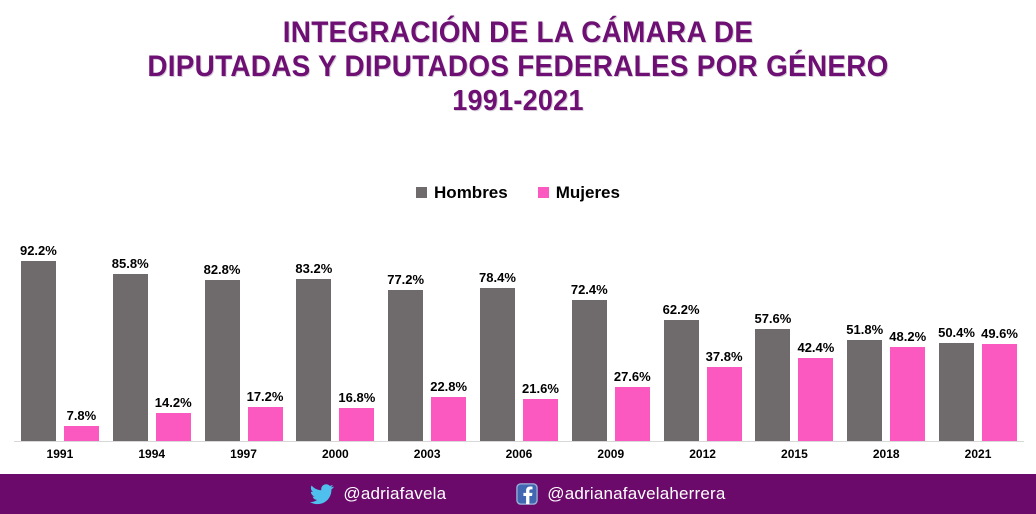 The height and width of the screenshot is (514, 1036). I want to click on facebook-handle: @adrianafavelaherrera, so click(636, 493).